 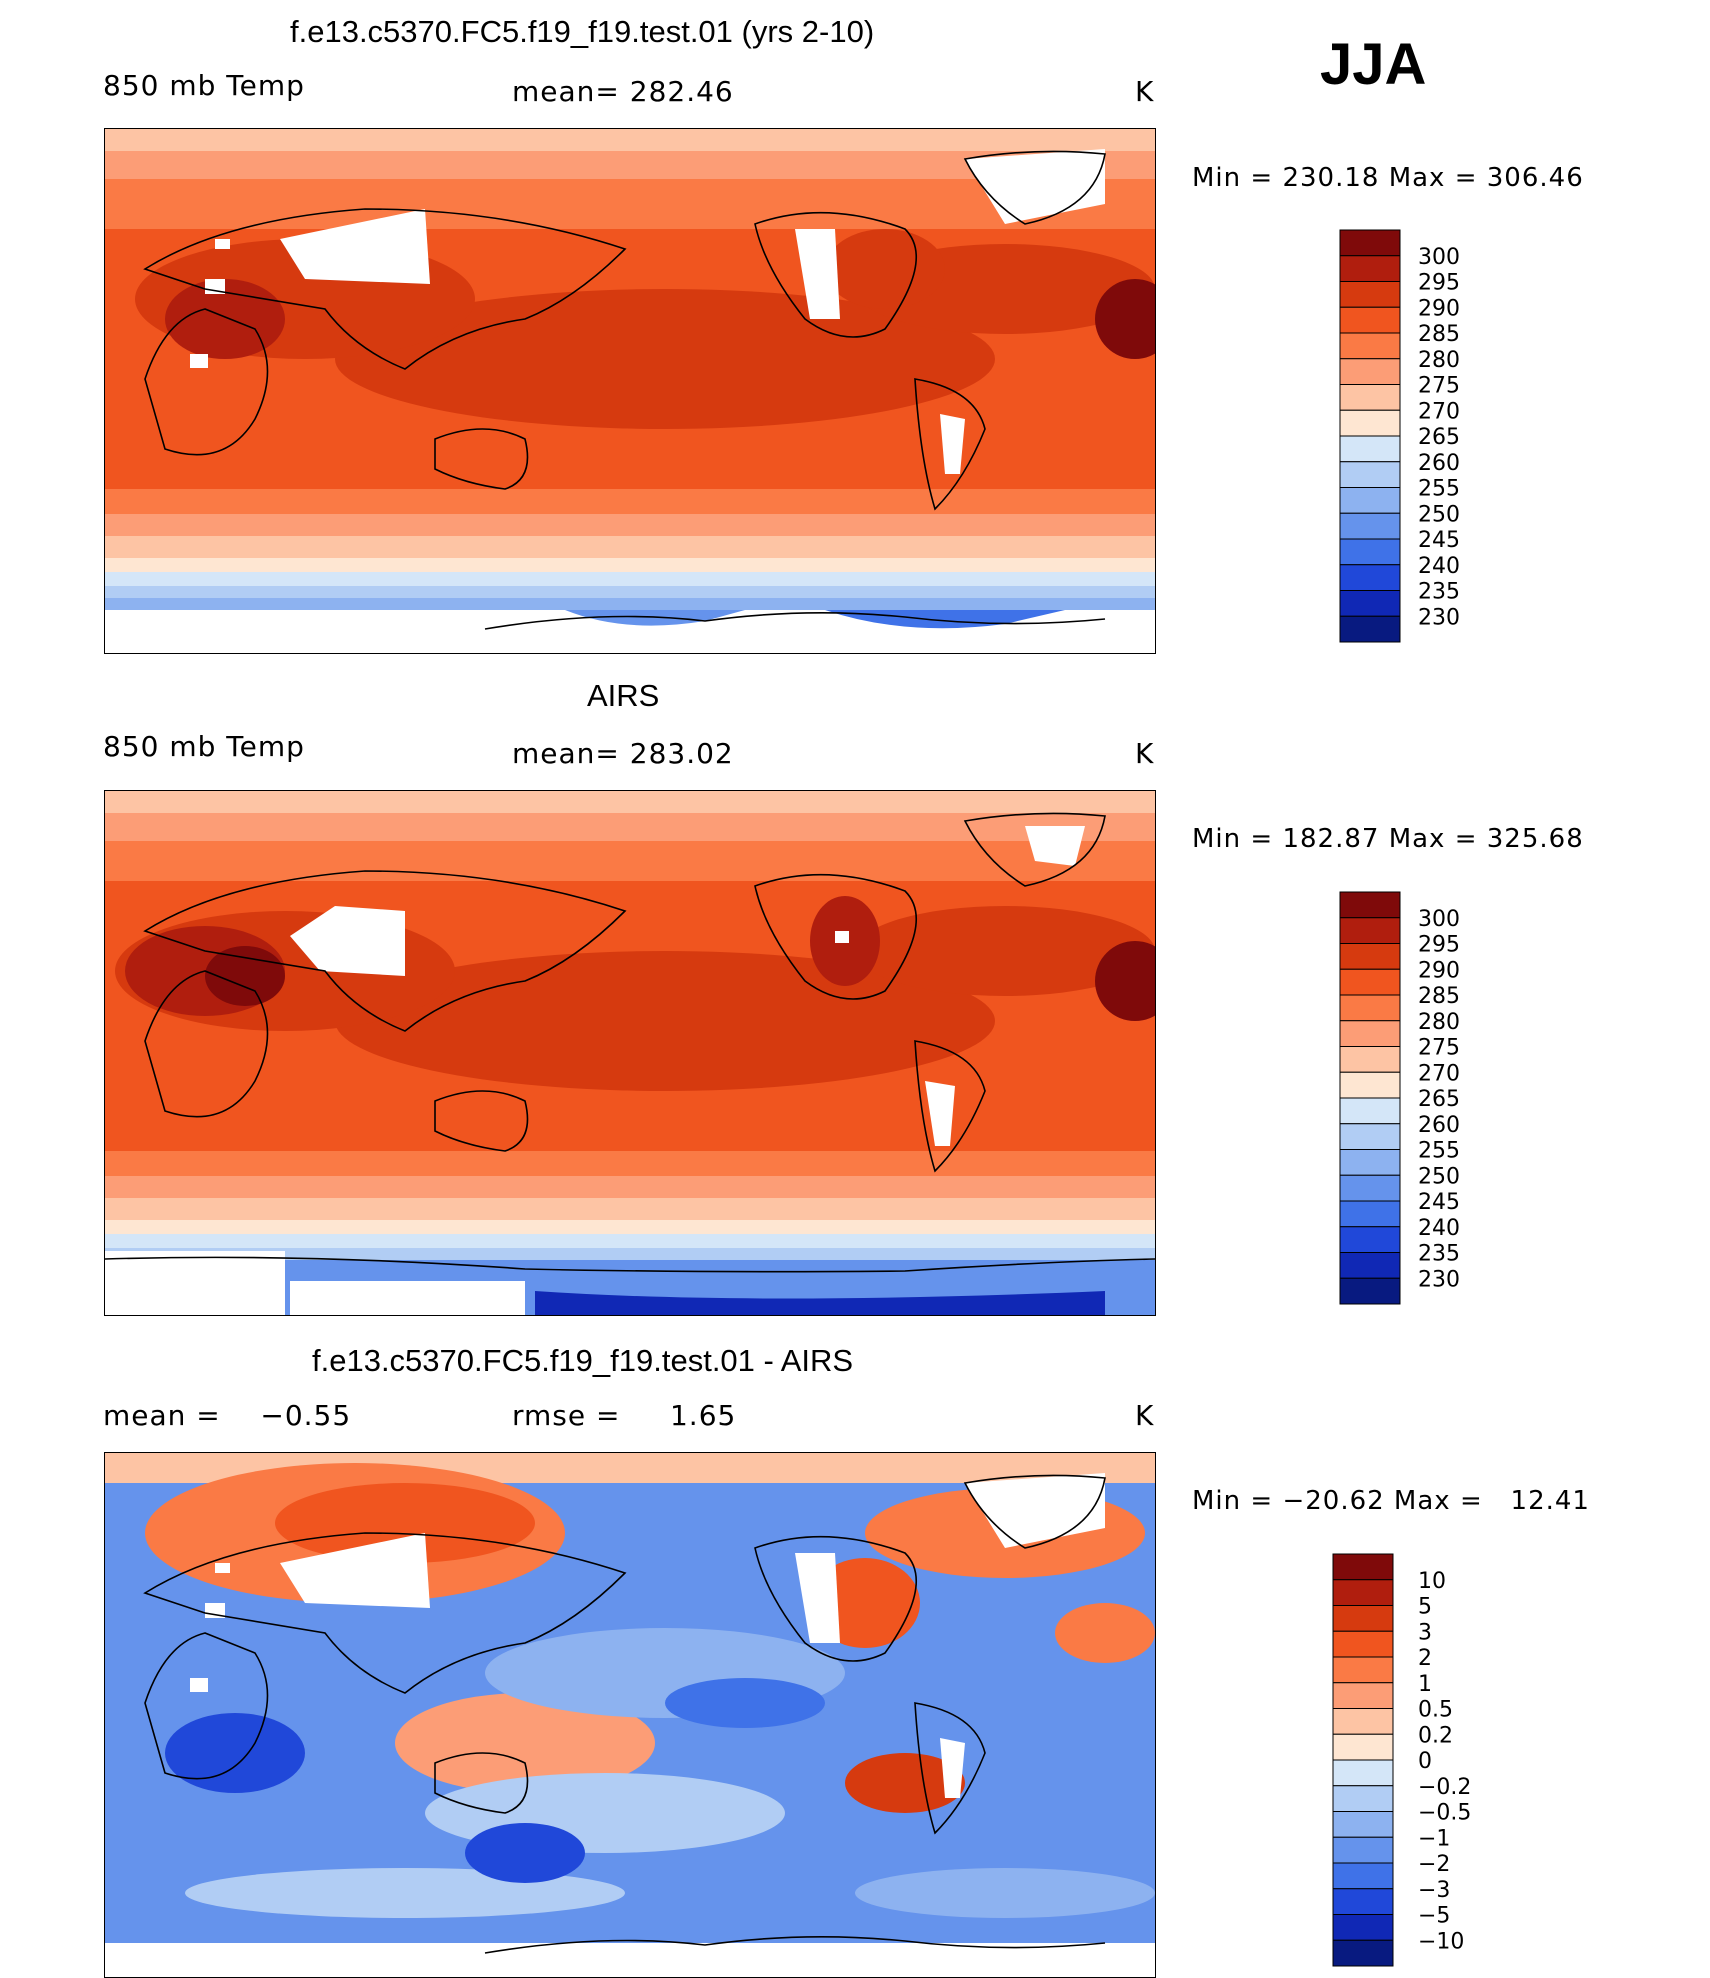 I want to click on panel-1-minmax: Min = 230.18 Max = 306.46, so click(x=1388, y=178).